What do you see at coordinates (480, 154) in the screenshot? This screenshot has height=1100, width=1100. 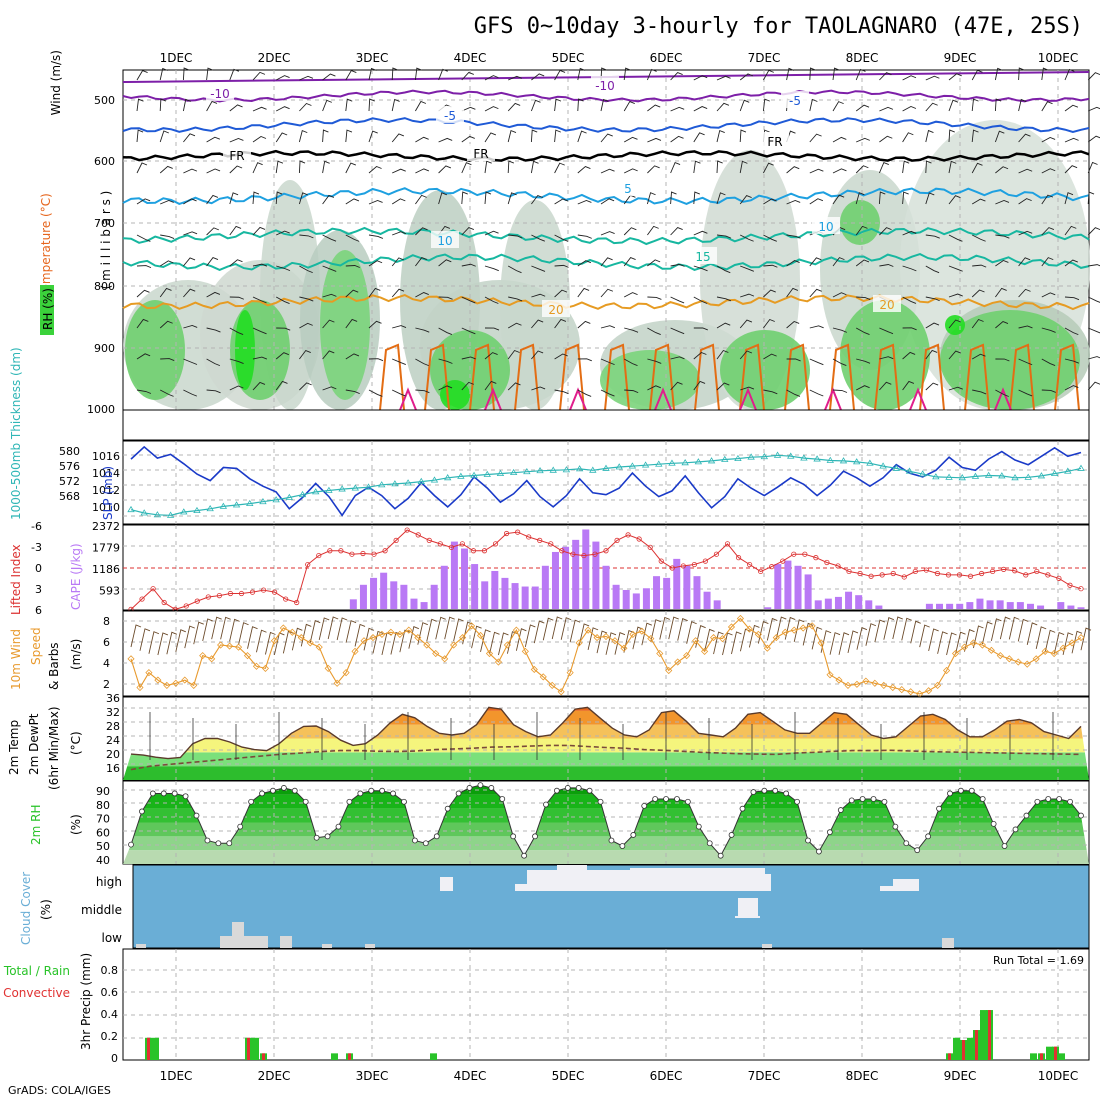 I see `contour-label-5: FR` at bounding box center [480, 154].